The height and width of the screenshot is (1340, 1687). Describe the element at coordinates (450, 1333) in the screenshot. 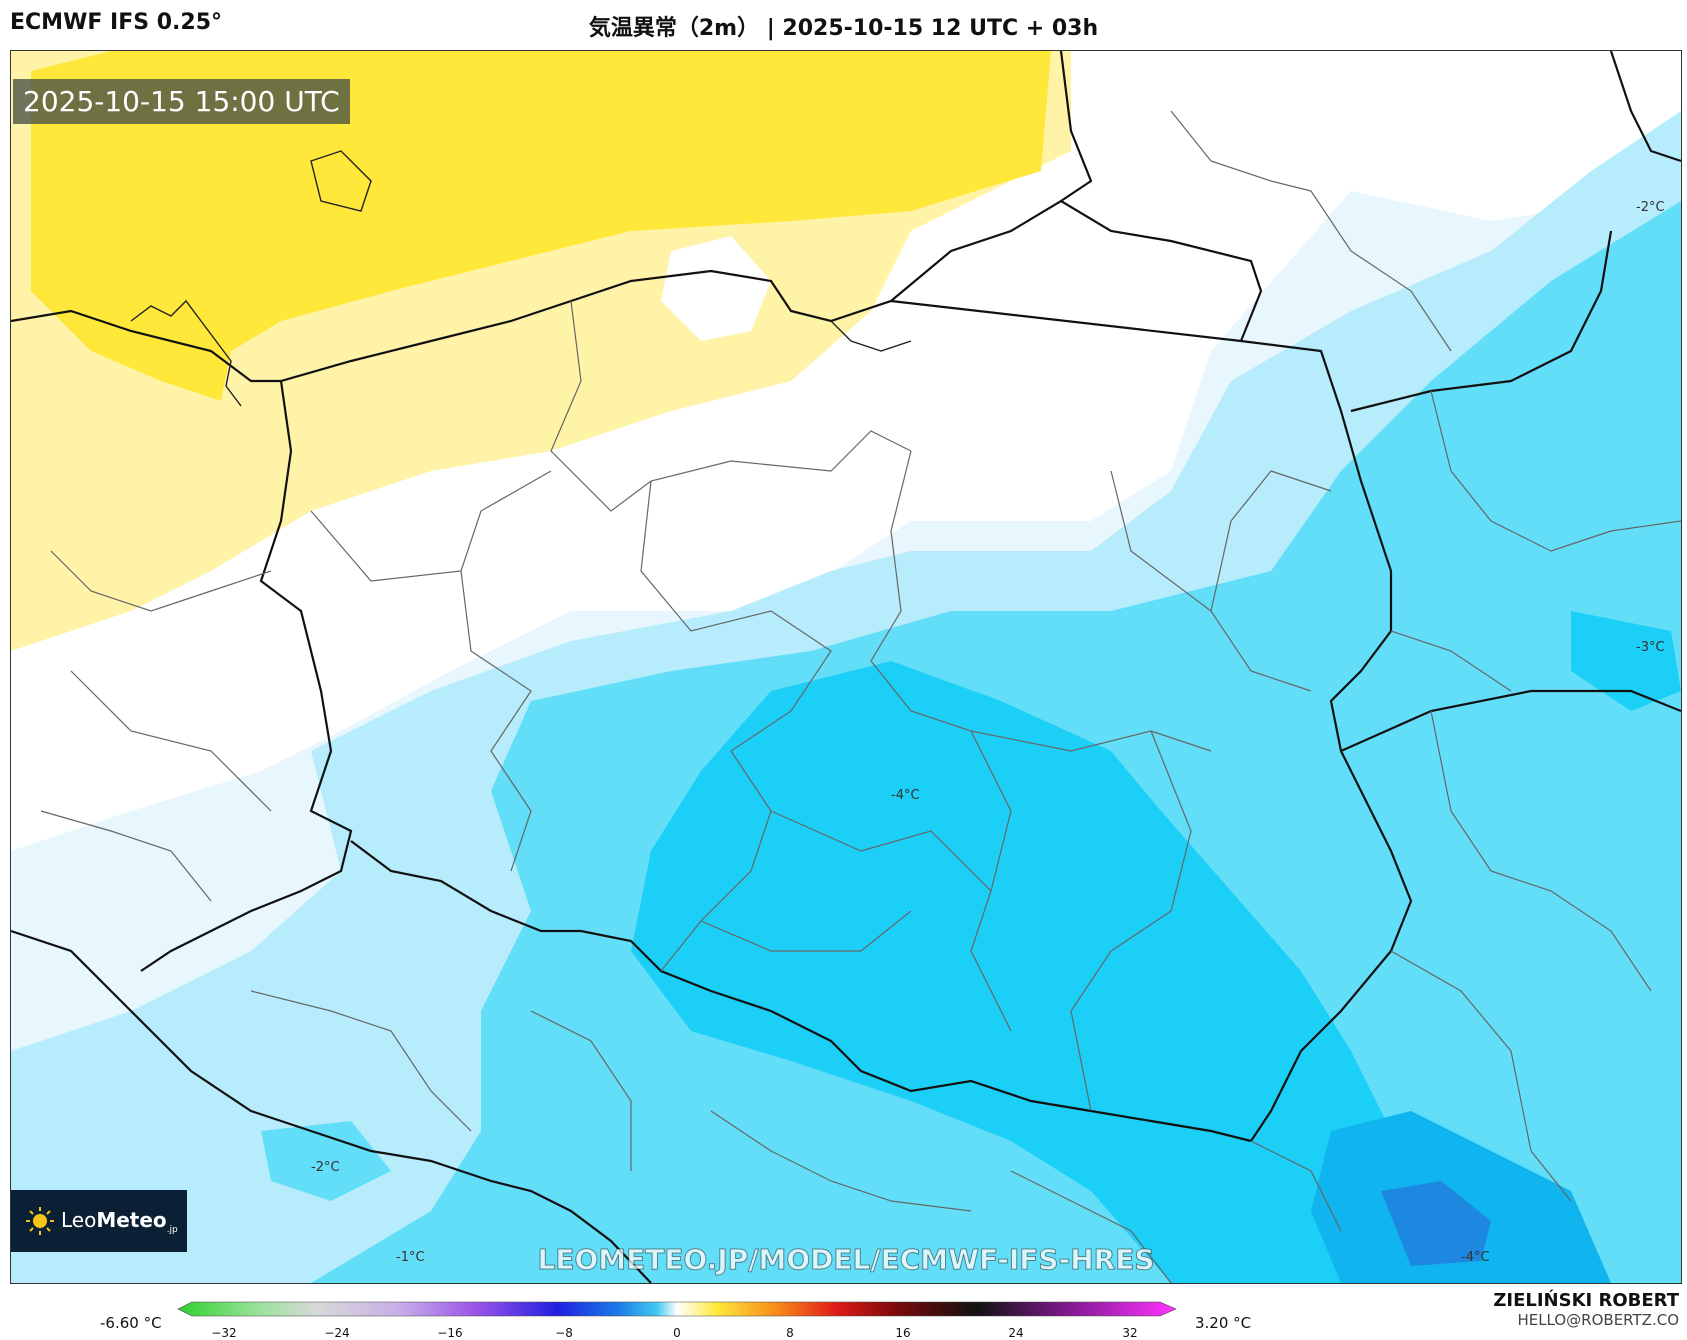

I see `legend-tick: −16` at that location.